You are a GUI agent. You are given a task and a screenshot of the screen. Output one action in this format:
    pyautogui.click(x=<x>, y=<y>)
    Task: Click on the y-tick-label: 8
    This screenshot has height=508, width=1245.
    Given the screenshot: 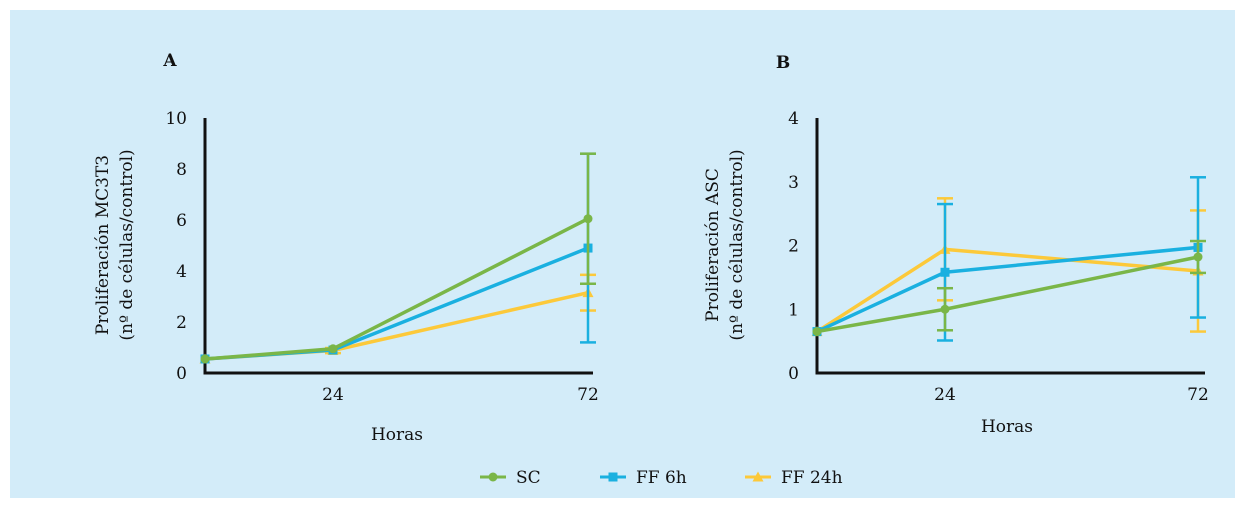 What is the action you would take?
    pyautogui.click(x=181, y=170)
    